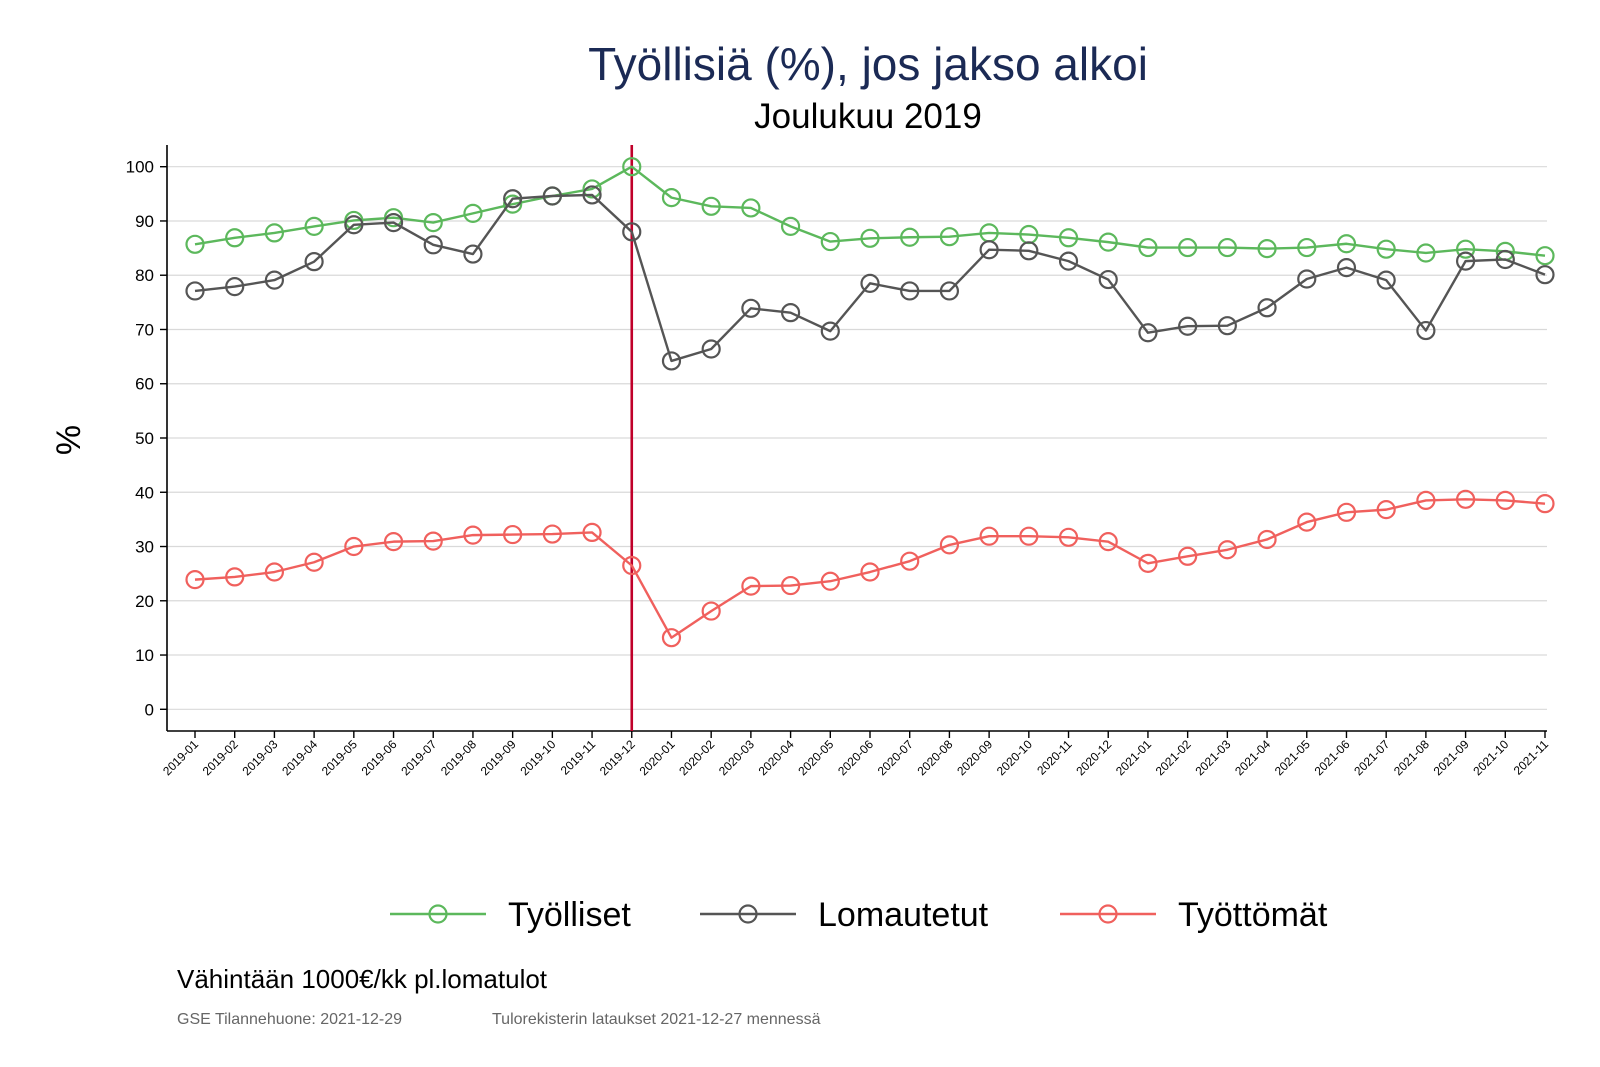 This screenshot has width=1600, height=1067. What do you see at coordinates (144, 492) in the screenshot?
I see `y-tick-label: 40` at bounding box center [144, 492].